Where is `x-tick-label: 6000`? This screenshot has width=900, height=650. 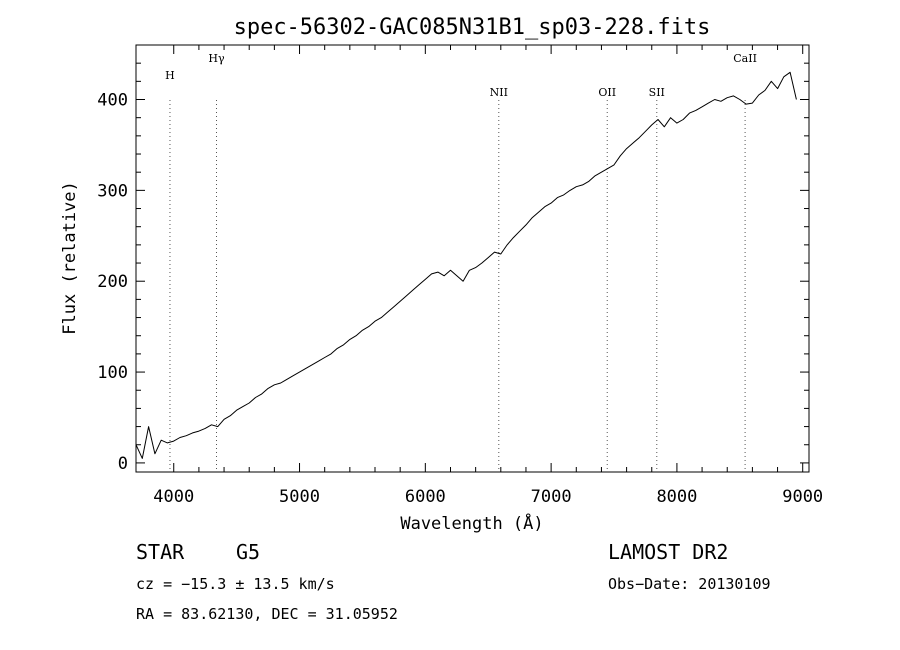 x-tick-label: 6000 is located at coordinates (425, 497).